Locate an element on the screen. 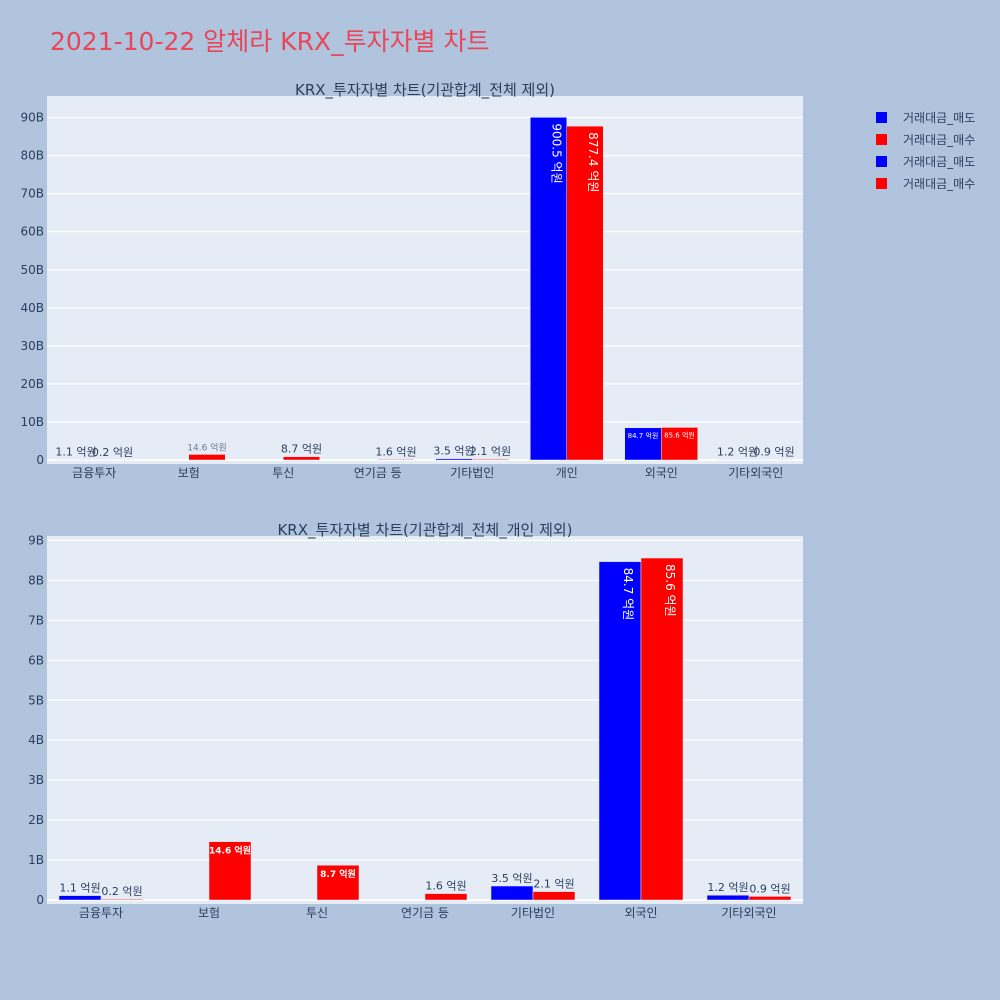  y-tick-label: 50B is located at coordinates (32, 270).